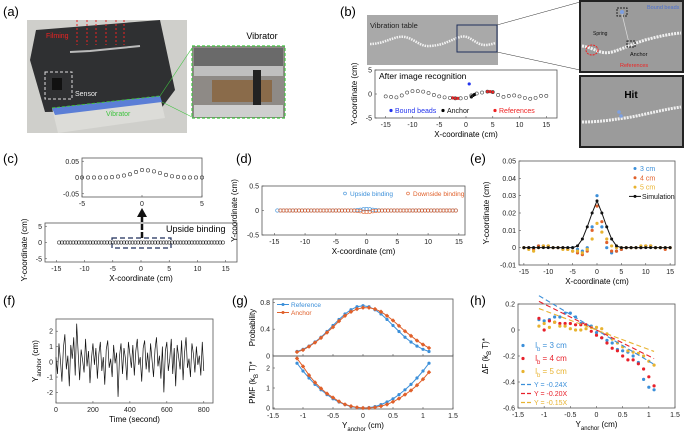  What do you see at coordinates (39, 259) in the screenshot?
I see `y-tick-label: -5` at bounding box center [39, 259].